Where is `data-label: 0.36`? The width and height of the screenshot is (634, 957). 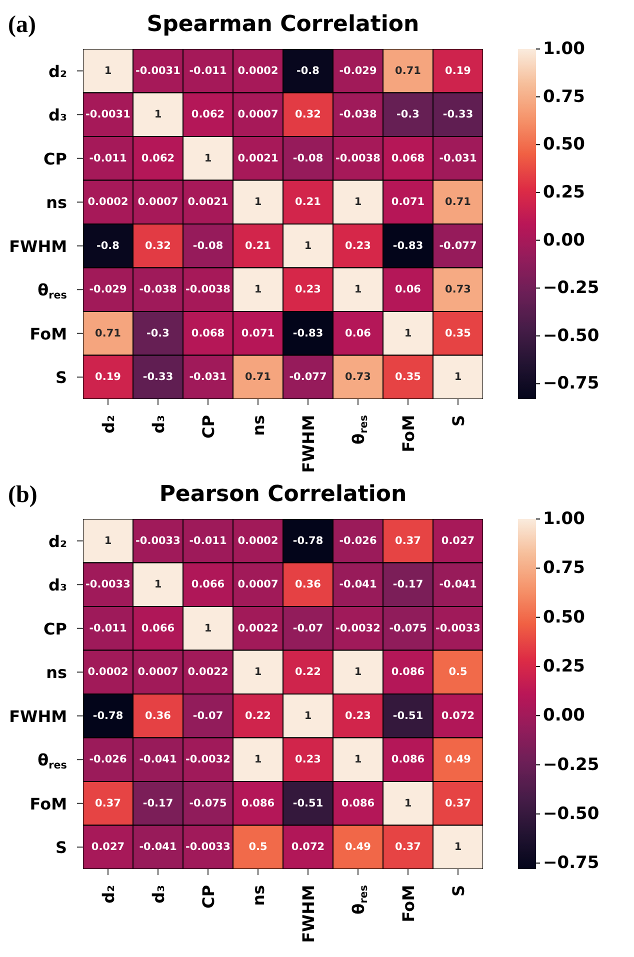
data-label: 0.36 is located at coordinates (308, 584).